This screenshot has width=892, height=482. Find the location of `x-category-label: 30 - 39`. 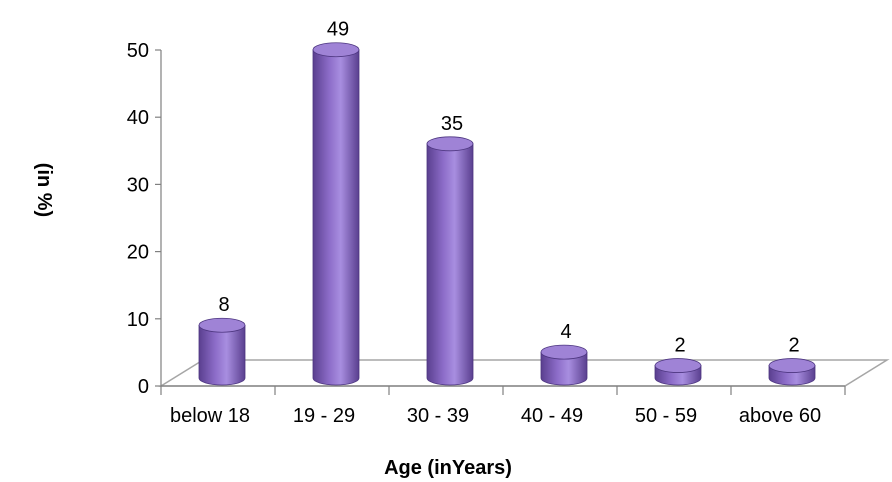

x-category-label: 30 - 39 is located at coordinates (438, 416).